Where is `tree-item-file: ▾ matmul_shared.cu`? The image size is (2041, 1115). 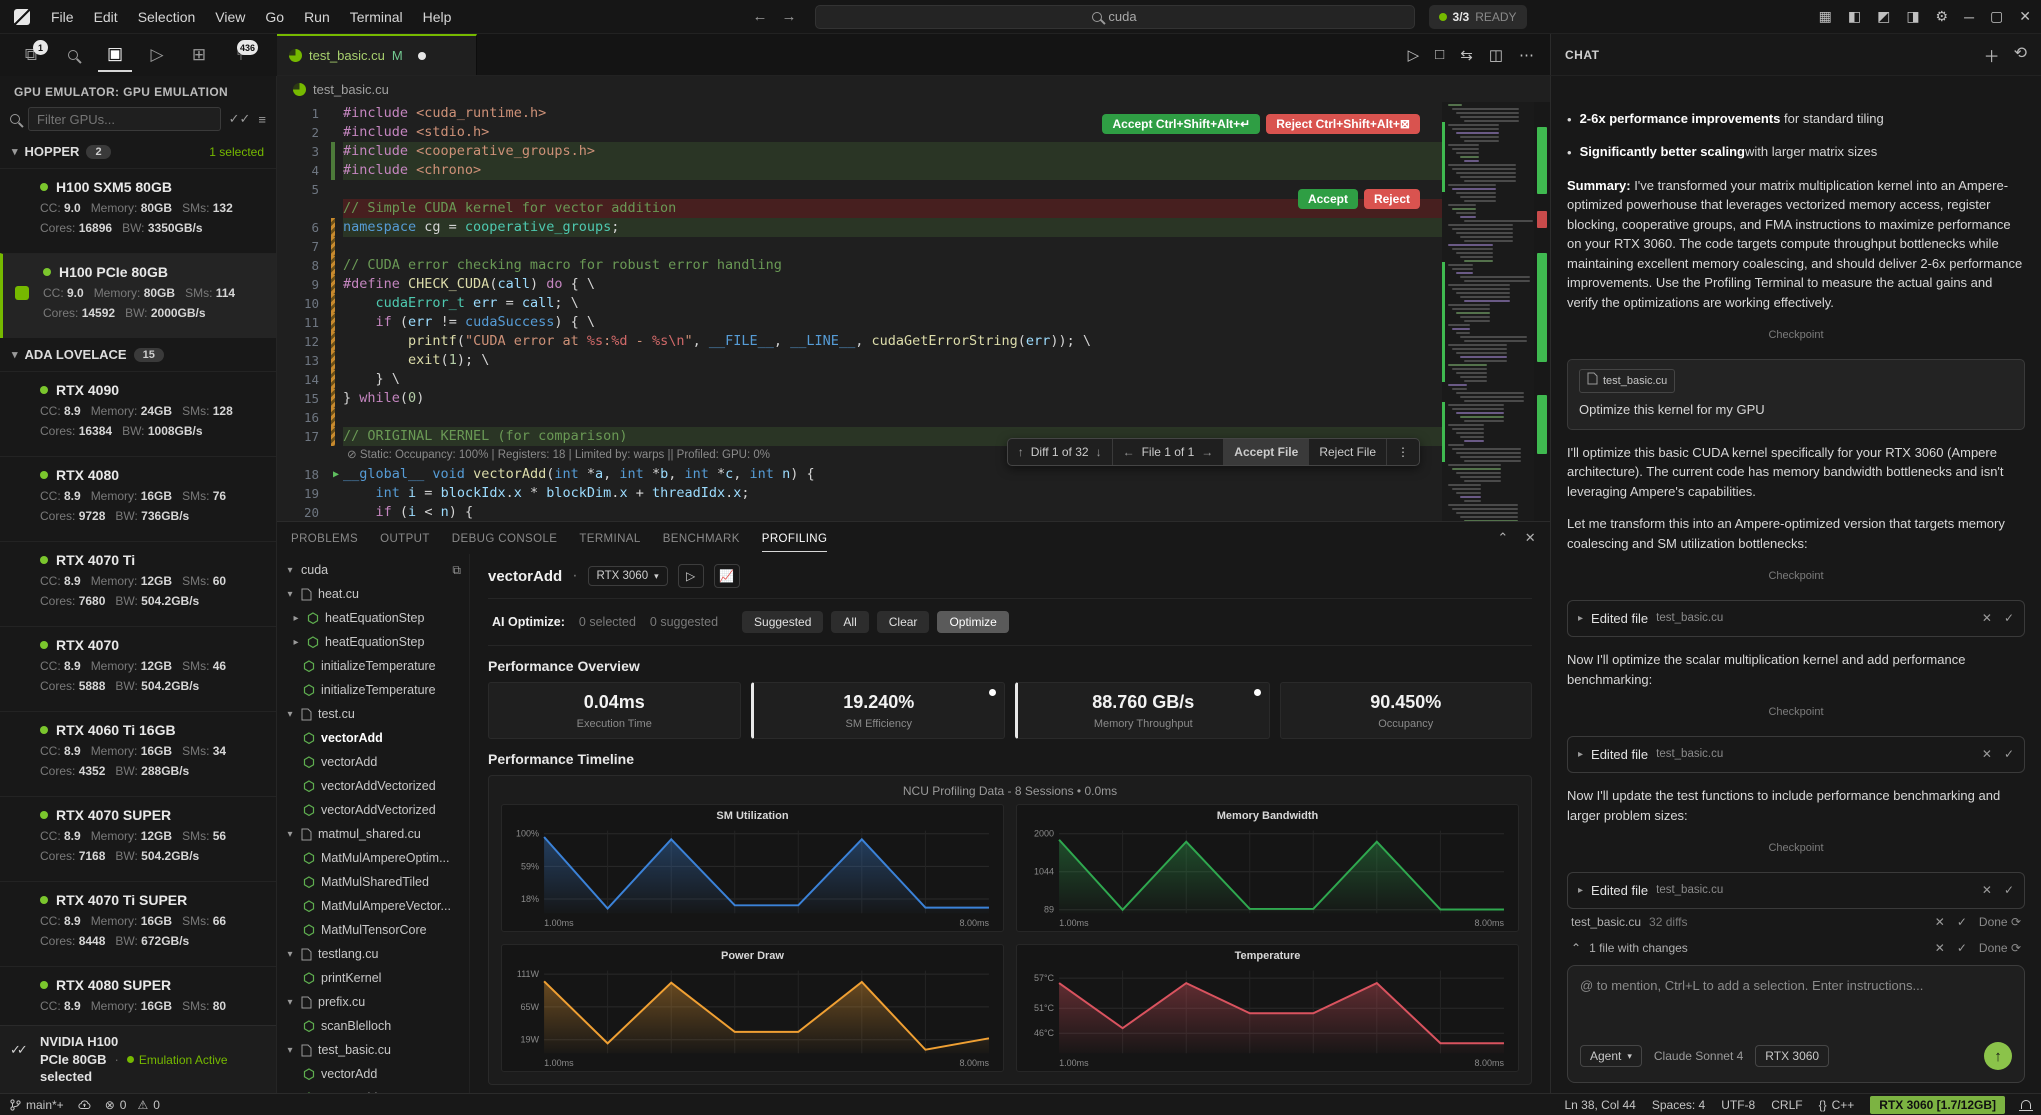
tree-item-file: ▾ matmul_shared.cu is located at coordinates (373, 834).